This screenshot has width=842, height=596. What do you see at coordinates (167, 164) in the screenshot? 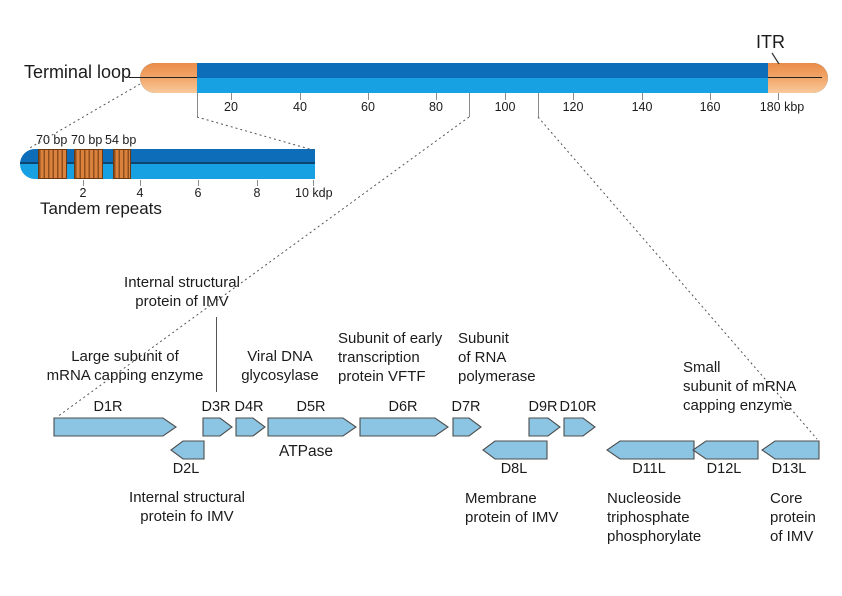
I see `tandem-repeats-bar` at bounding box center [167, 164].